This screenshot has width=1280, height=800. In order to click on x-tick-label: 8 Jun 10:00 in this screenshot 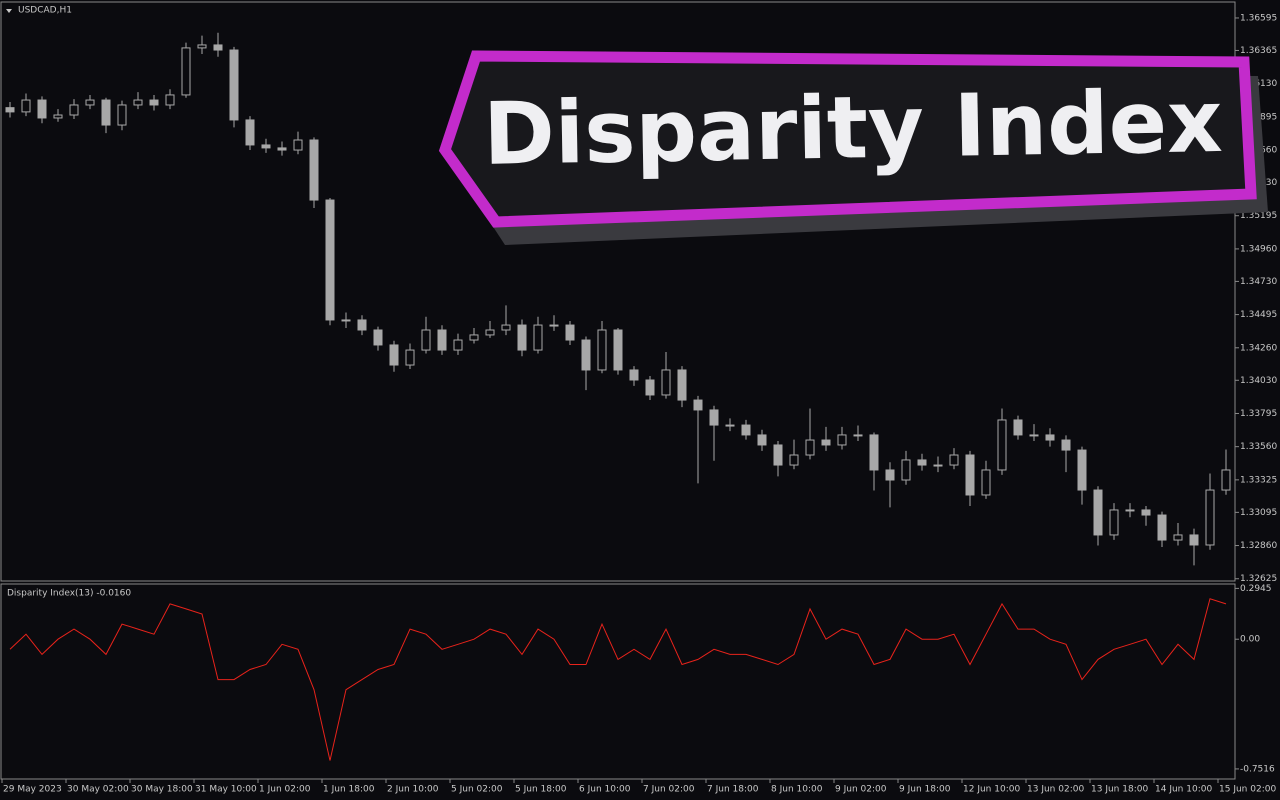, I will do `click(797, 790)`.